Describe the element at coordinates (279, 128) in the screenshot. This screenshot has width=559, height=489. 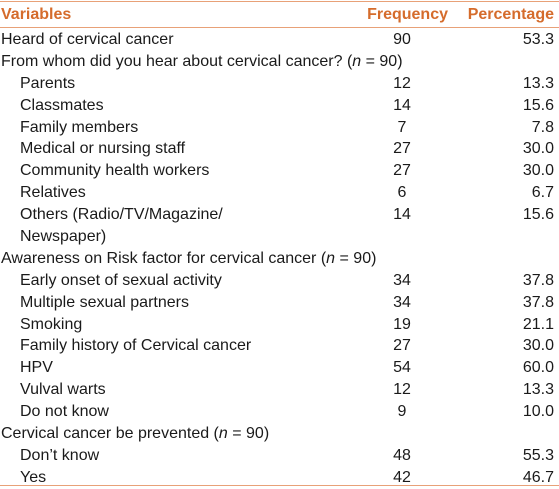
I see `table-row: Family members 7 7.8` at that location.